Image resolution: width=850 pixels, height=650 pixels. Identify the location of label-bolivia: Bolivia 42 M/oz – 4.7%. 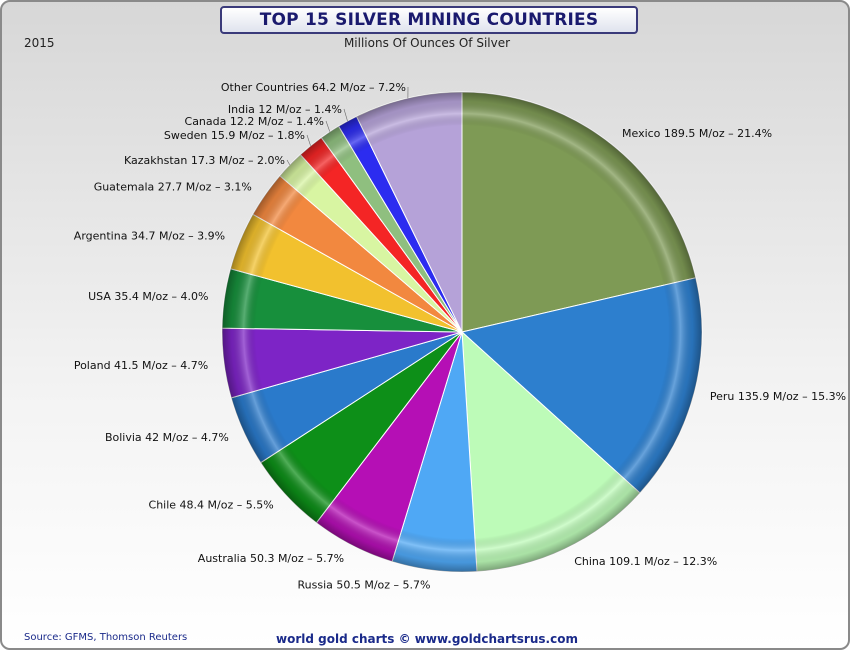
(167, 437).